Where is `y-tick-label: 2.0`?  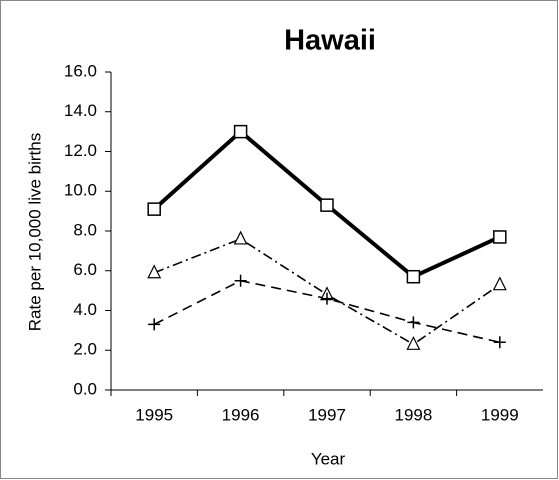
y-tick-label: 2.0 is located at coordinates (85, 349).